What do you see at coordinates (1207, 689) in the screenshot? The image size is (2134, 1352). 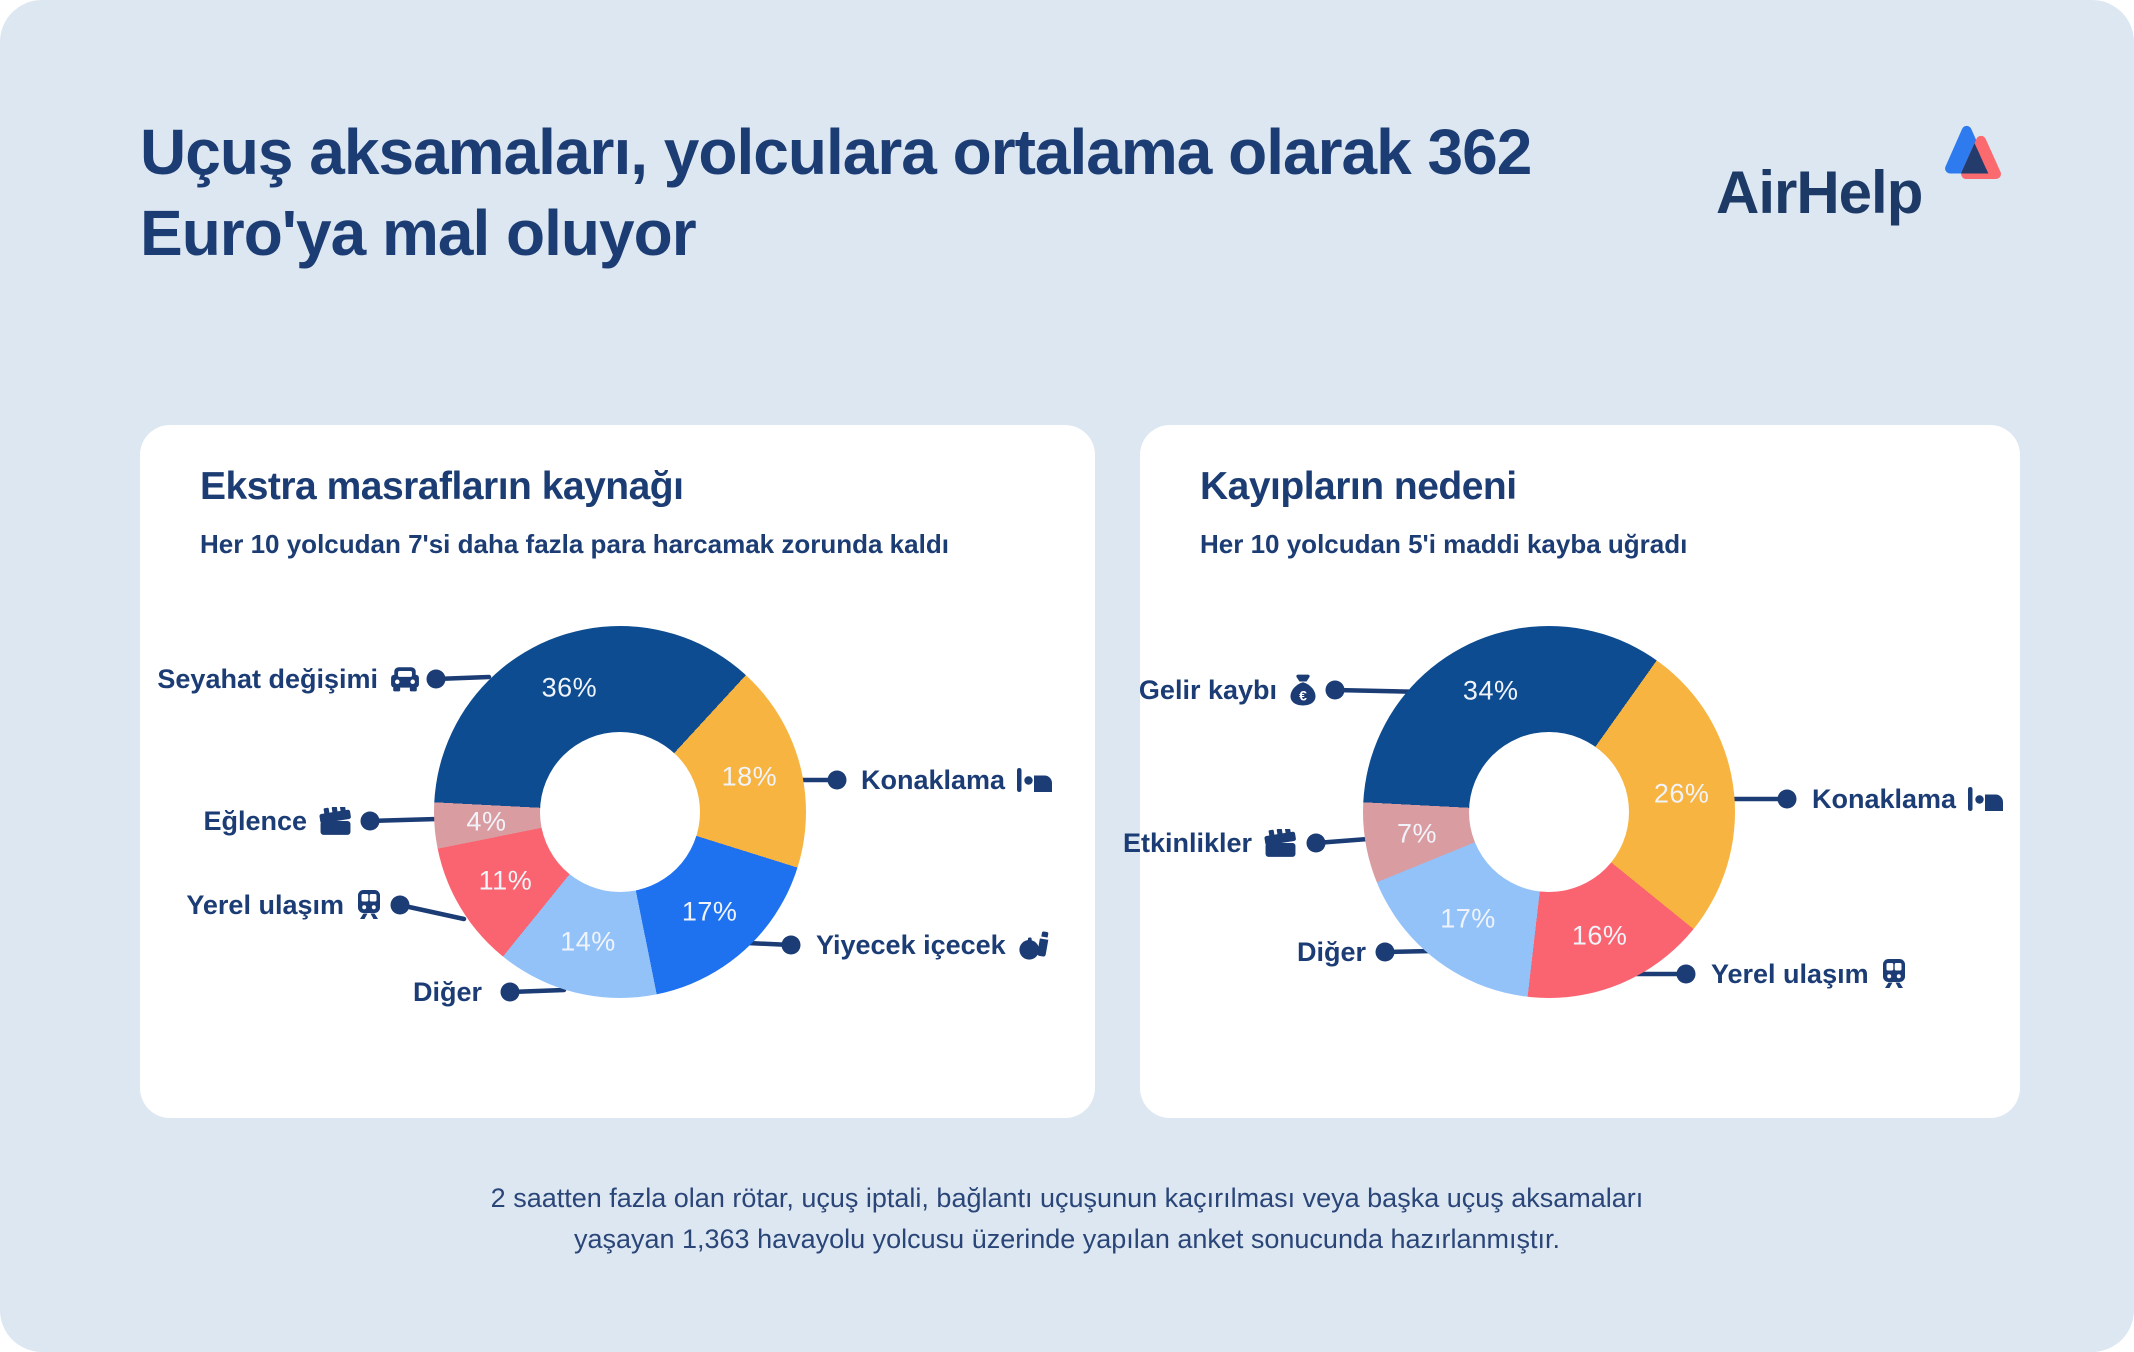 I see `category-label: Gelir kaybı` at bounding box center [1207, 689].